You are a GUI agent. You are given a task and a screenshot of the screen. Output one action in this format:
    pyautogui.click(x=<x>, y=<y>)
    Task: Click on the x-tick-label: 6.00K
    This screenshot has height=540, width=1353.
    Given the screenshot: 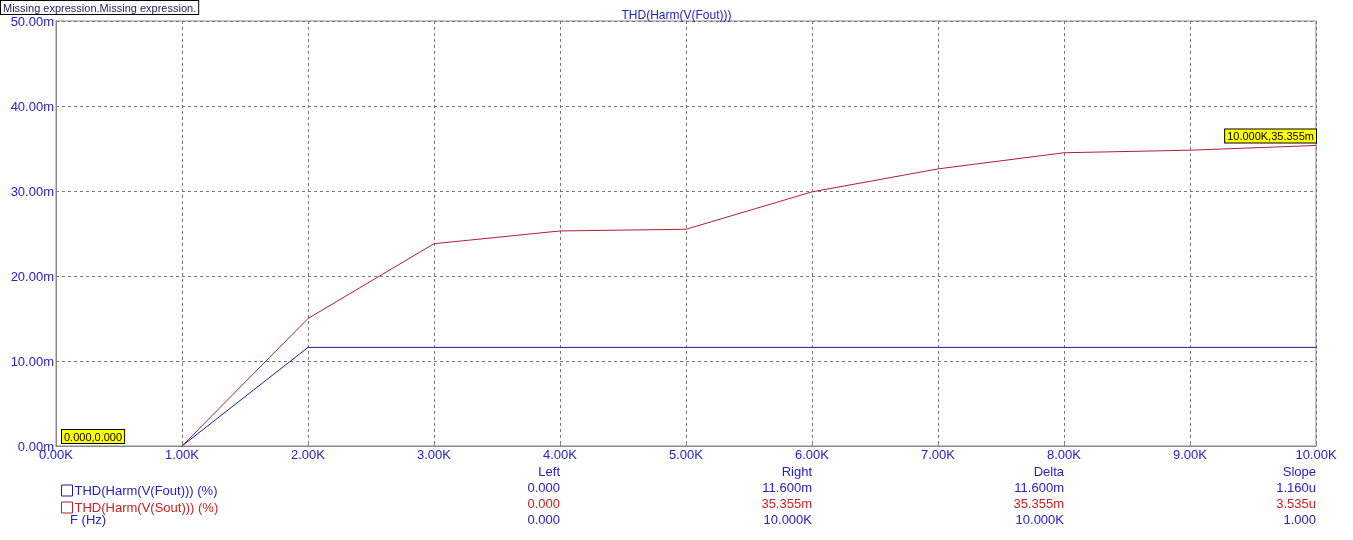 What is the action you would take?
    pyautogui.click(x=812, y=454)
    